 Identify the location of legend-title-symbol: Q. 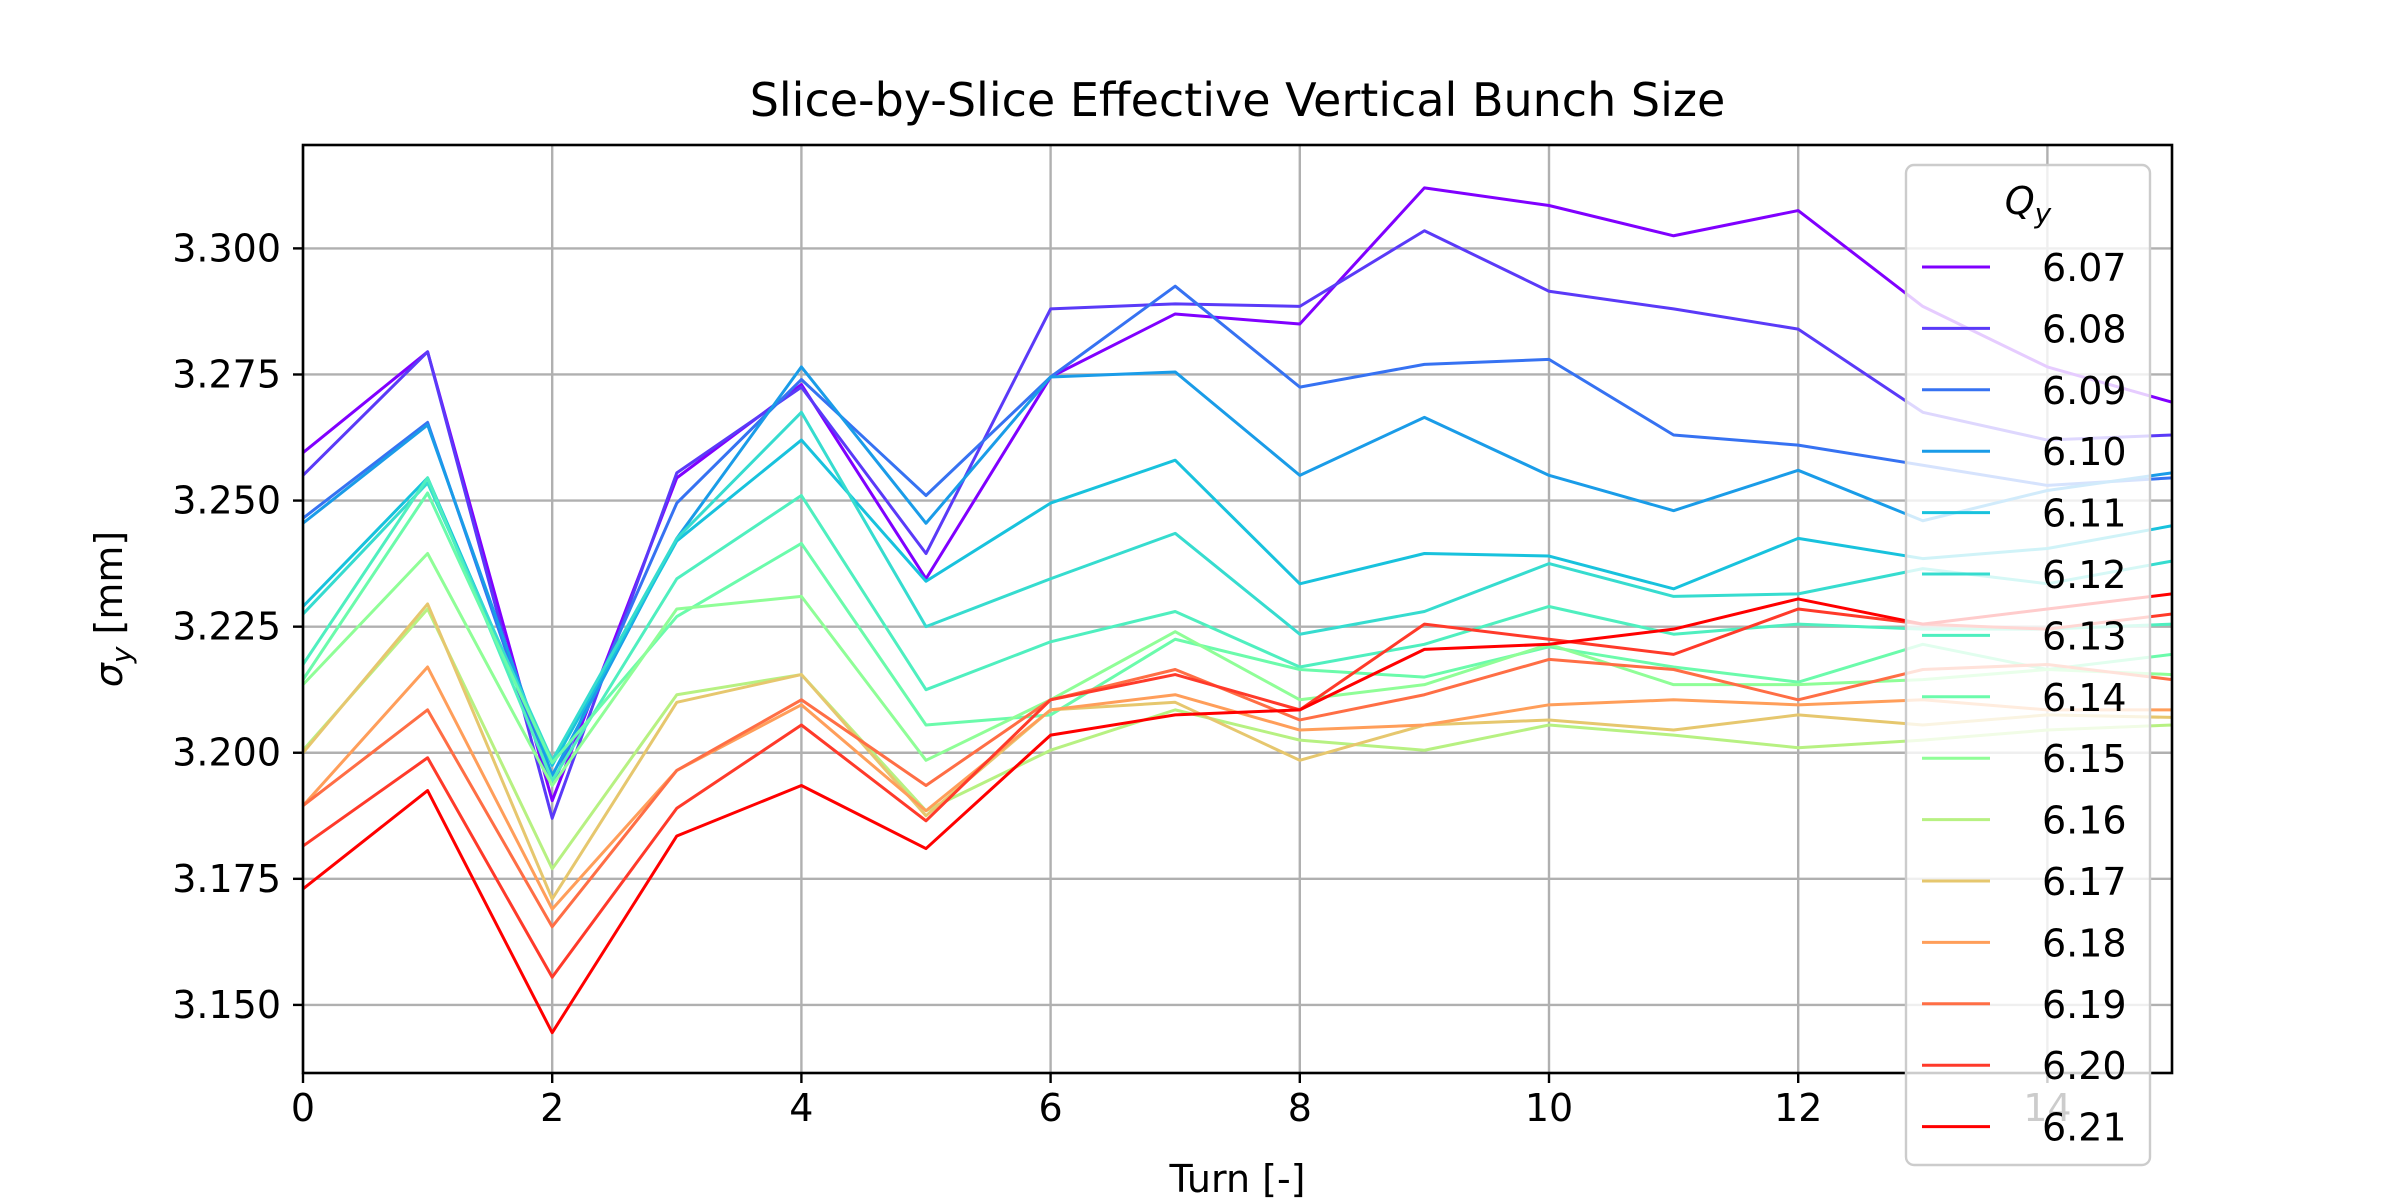
(2020, 201).